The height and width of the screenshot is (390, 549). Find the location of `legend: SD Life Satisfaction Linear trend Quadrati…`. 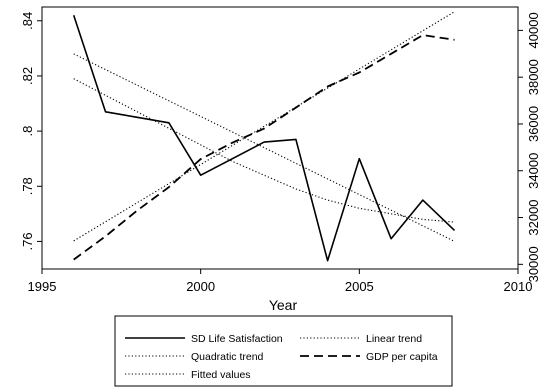

legend: SD Life Satisfaction Linear trend Quadrati… is located at coordinates (283, 351).